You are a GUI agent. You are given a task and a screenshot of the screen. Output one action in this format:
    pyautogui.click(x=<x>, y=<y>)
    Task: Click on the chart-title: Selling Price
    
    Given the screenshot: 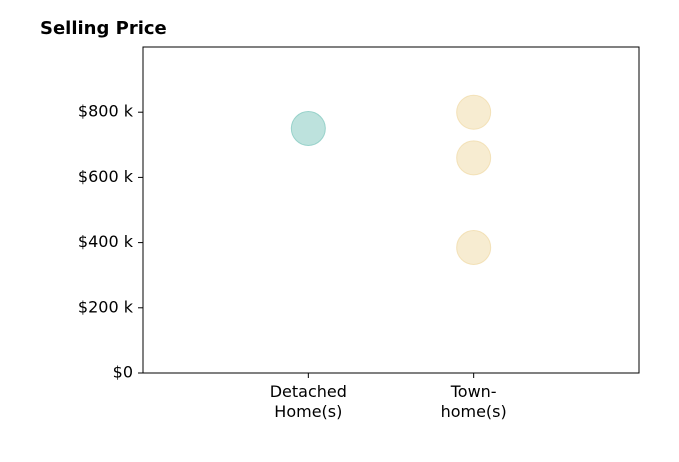 What is the action you would take?
    pyautogui.click(x=103, y=28)
    